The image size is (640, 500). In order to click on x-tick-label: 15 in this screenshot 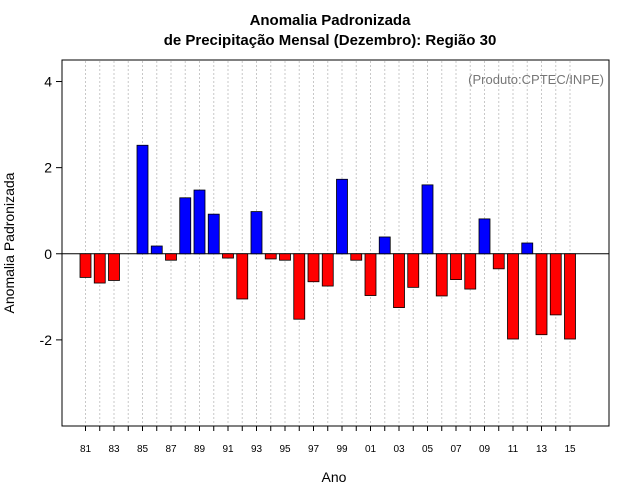, I will do `click(570, 449)`.